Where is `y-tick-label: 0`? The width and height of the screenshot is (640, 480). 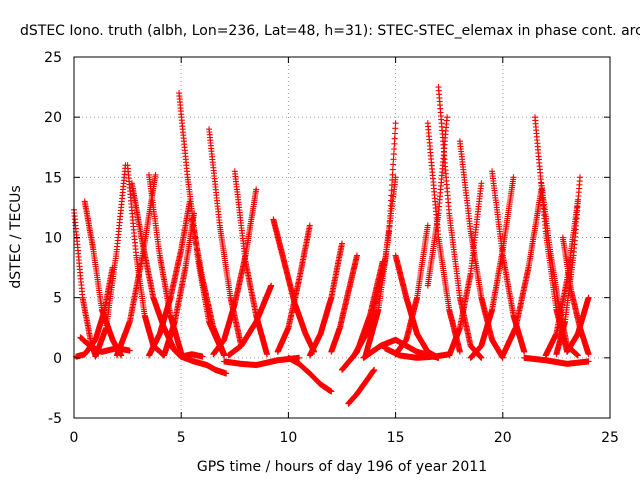
y-tick-label: 0 is located at coordinates (57, 359).